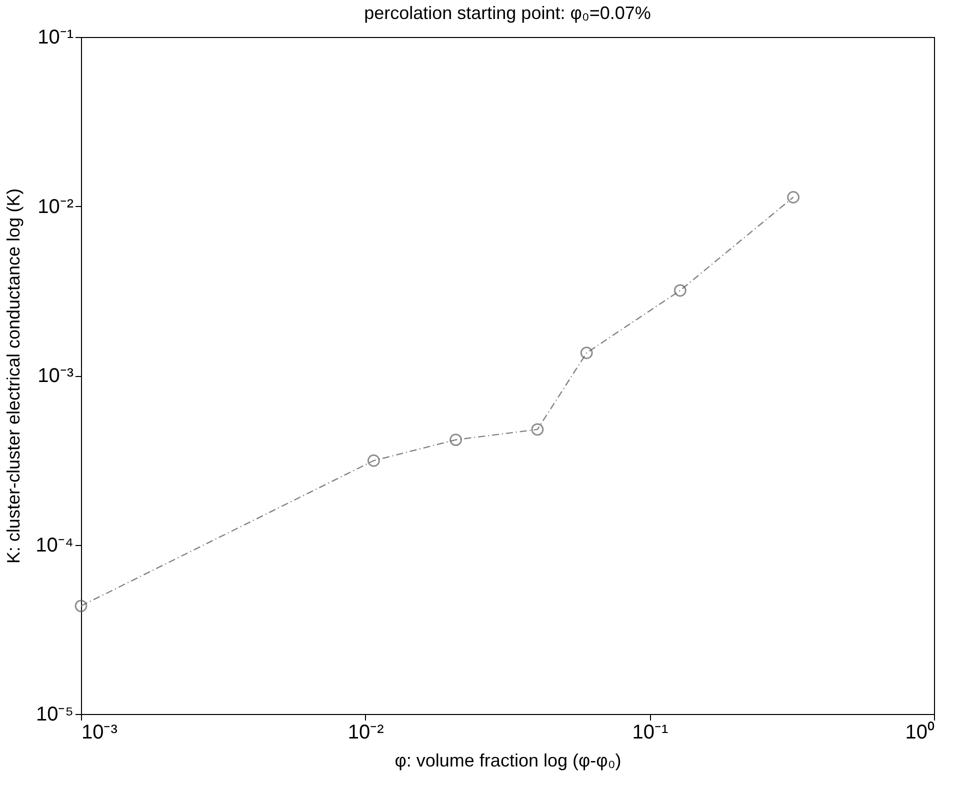  I want to click on x-axis-title: φ: volume fraction log (φ-φ₀), so click(508, 760).